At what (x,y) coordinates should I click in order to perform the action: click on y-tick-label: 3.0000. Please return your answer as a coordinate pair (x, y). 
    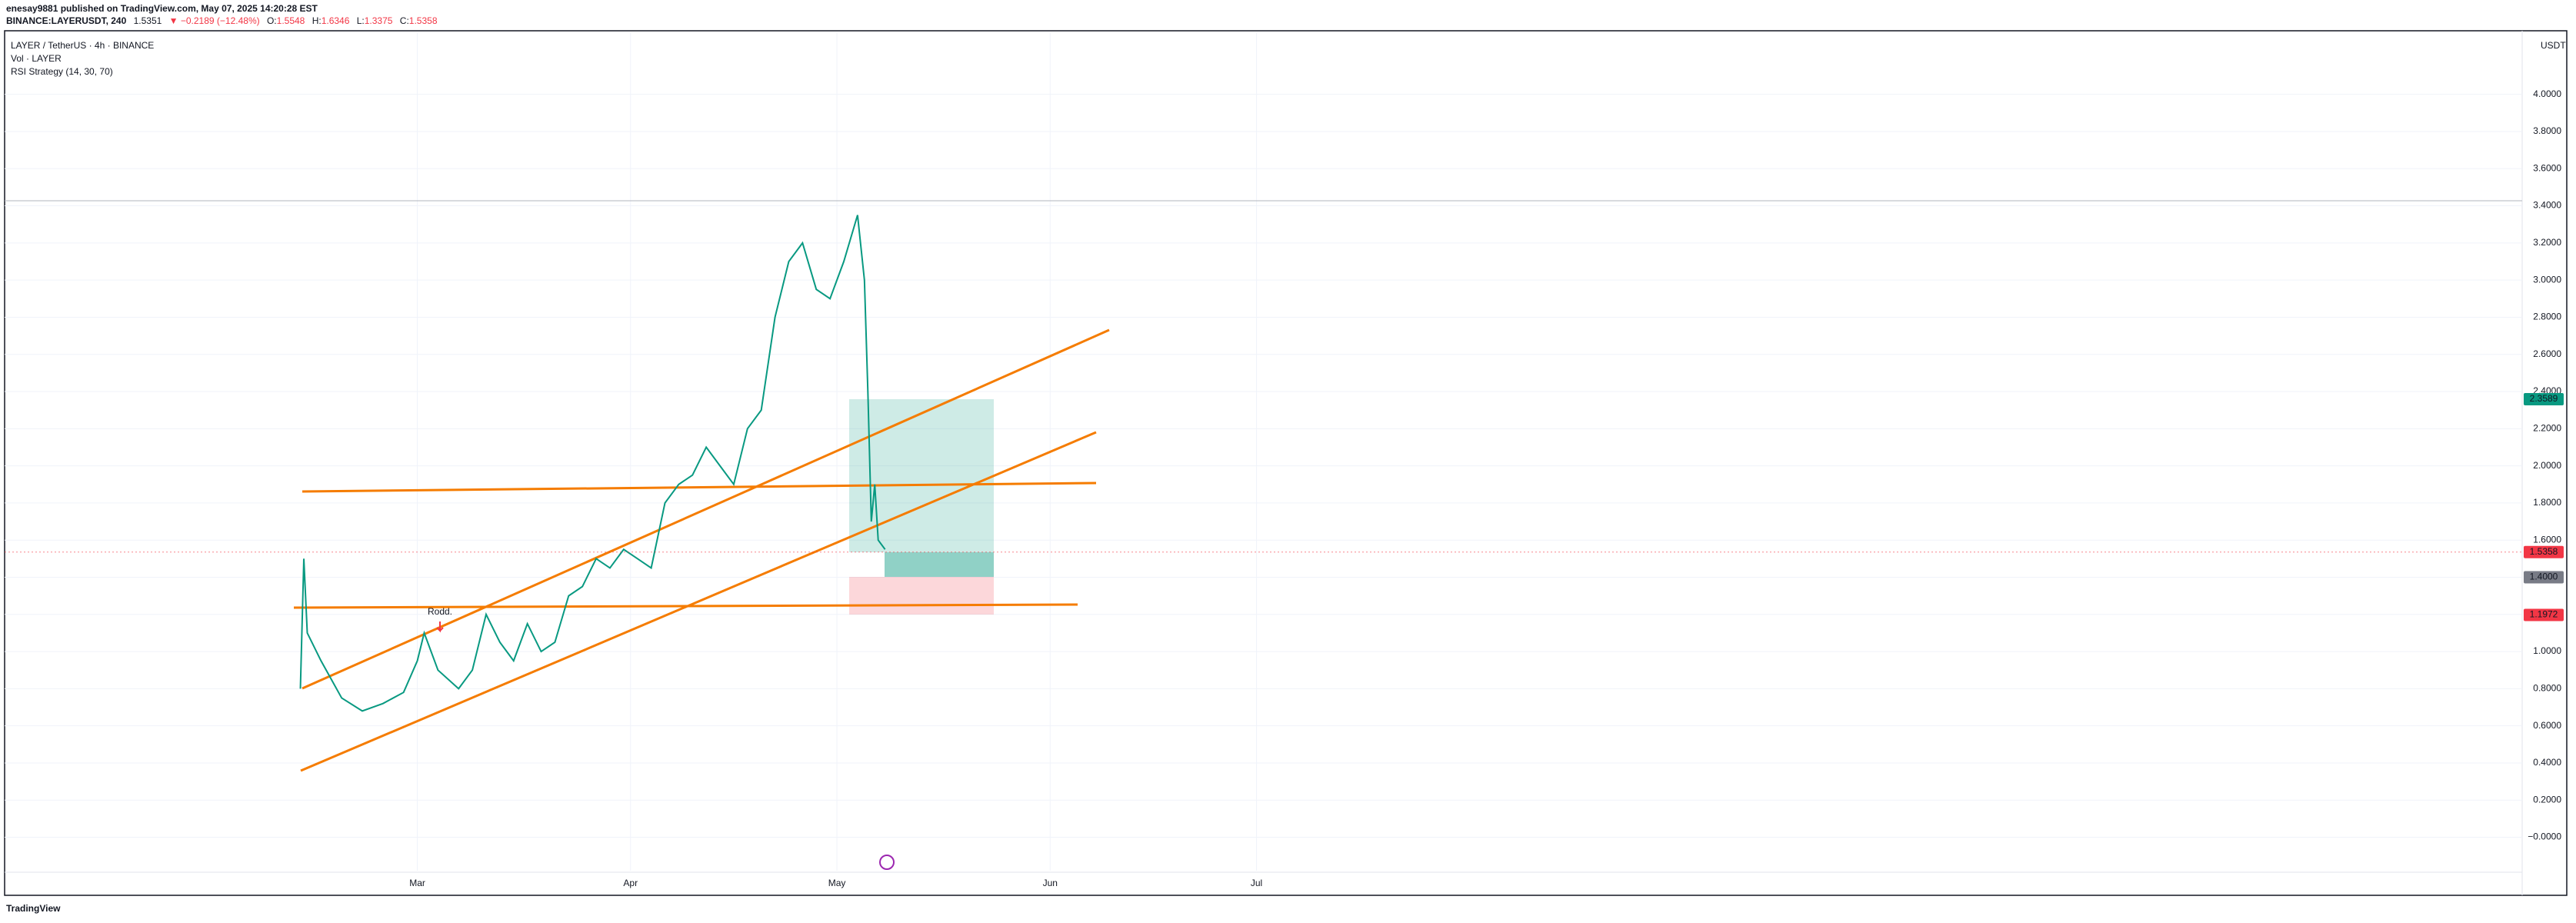
    Looking at the image, I should click on (2547, 279).